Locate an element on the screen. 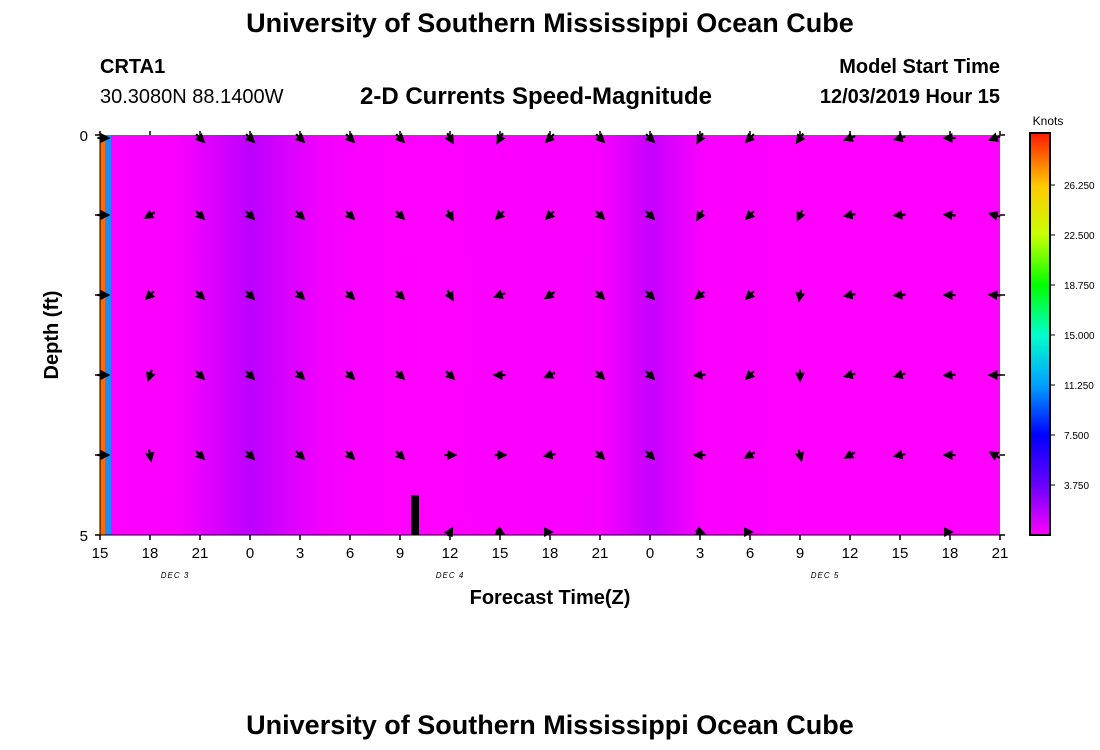  colorbar-scale is located at coordinates (1040, 334).